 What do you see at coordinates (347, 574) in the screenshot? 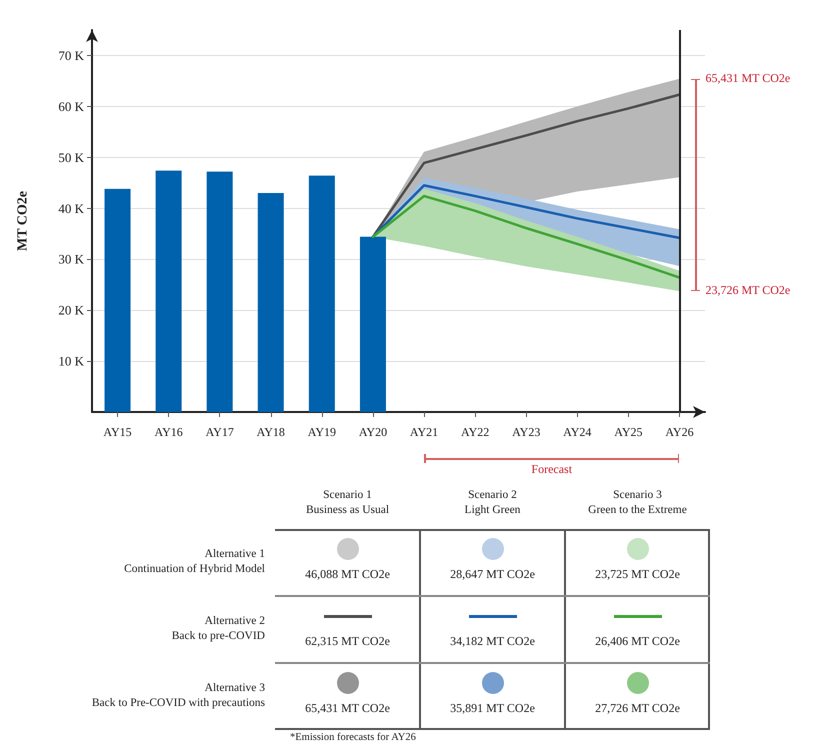
I see `text: 46,088 MT CO2e` at bounding box center [347, 574].